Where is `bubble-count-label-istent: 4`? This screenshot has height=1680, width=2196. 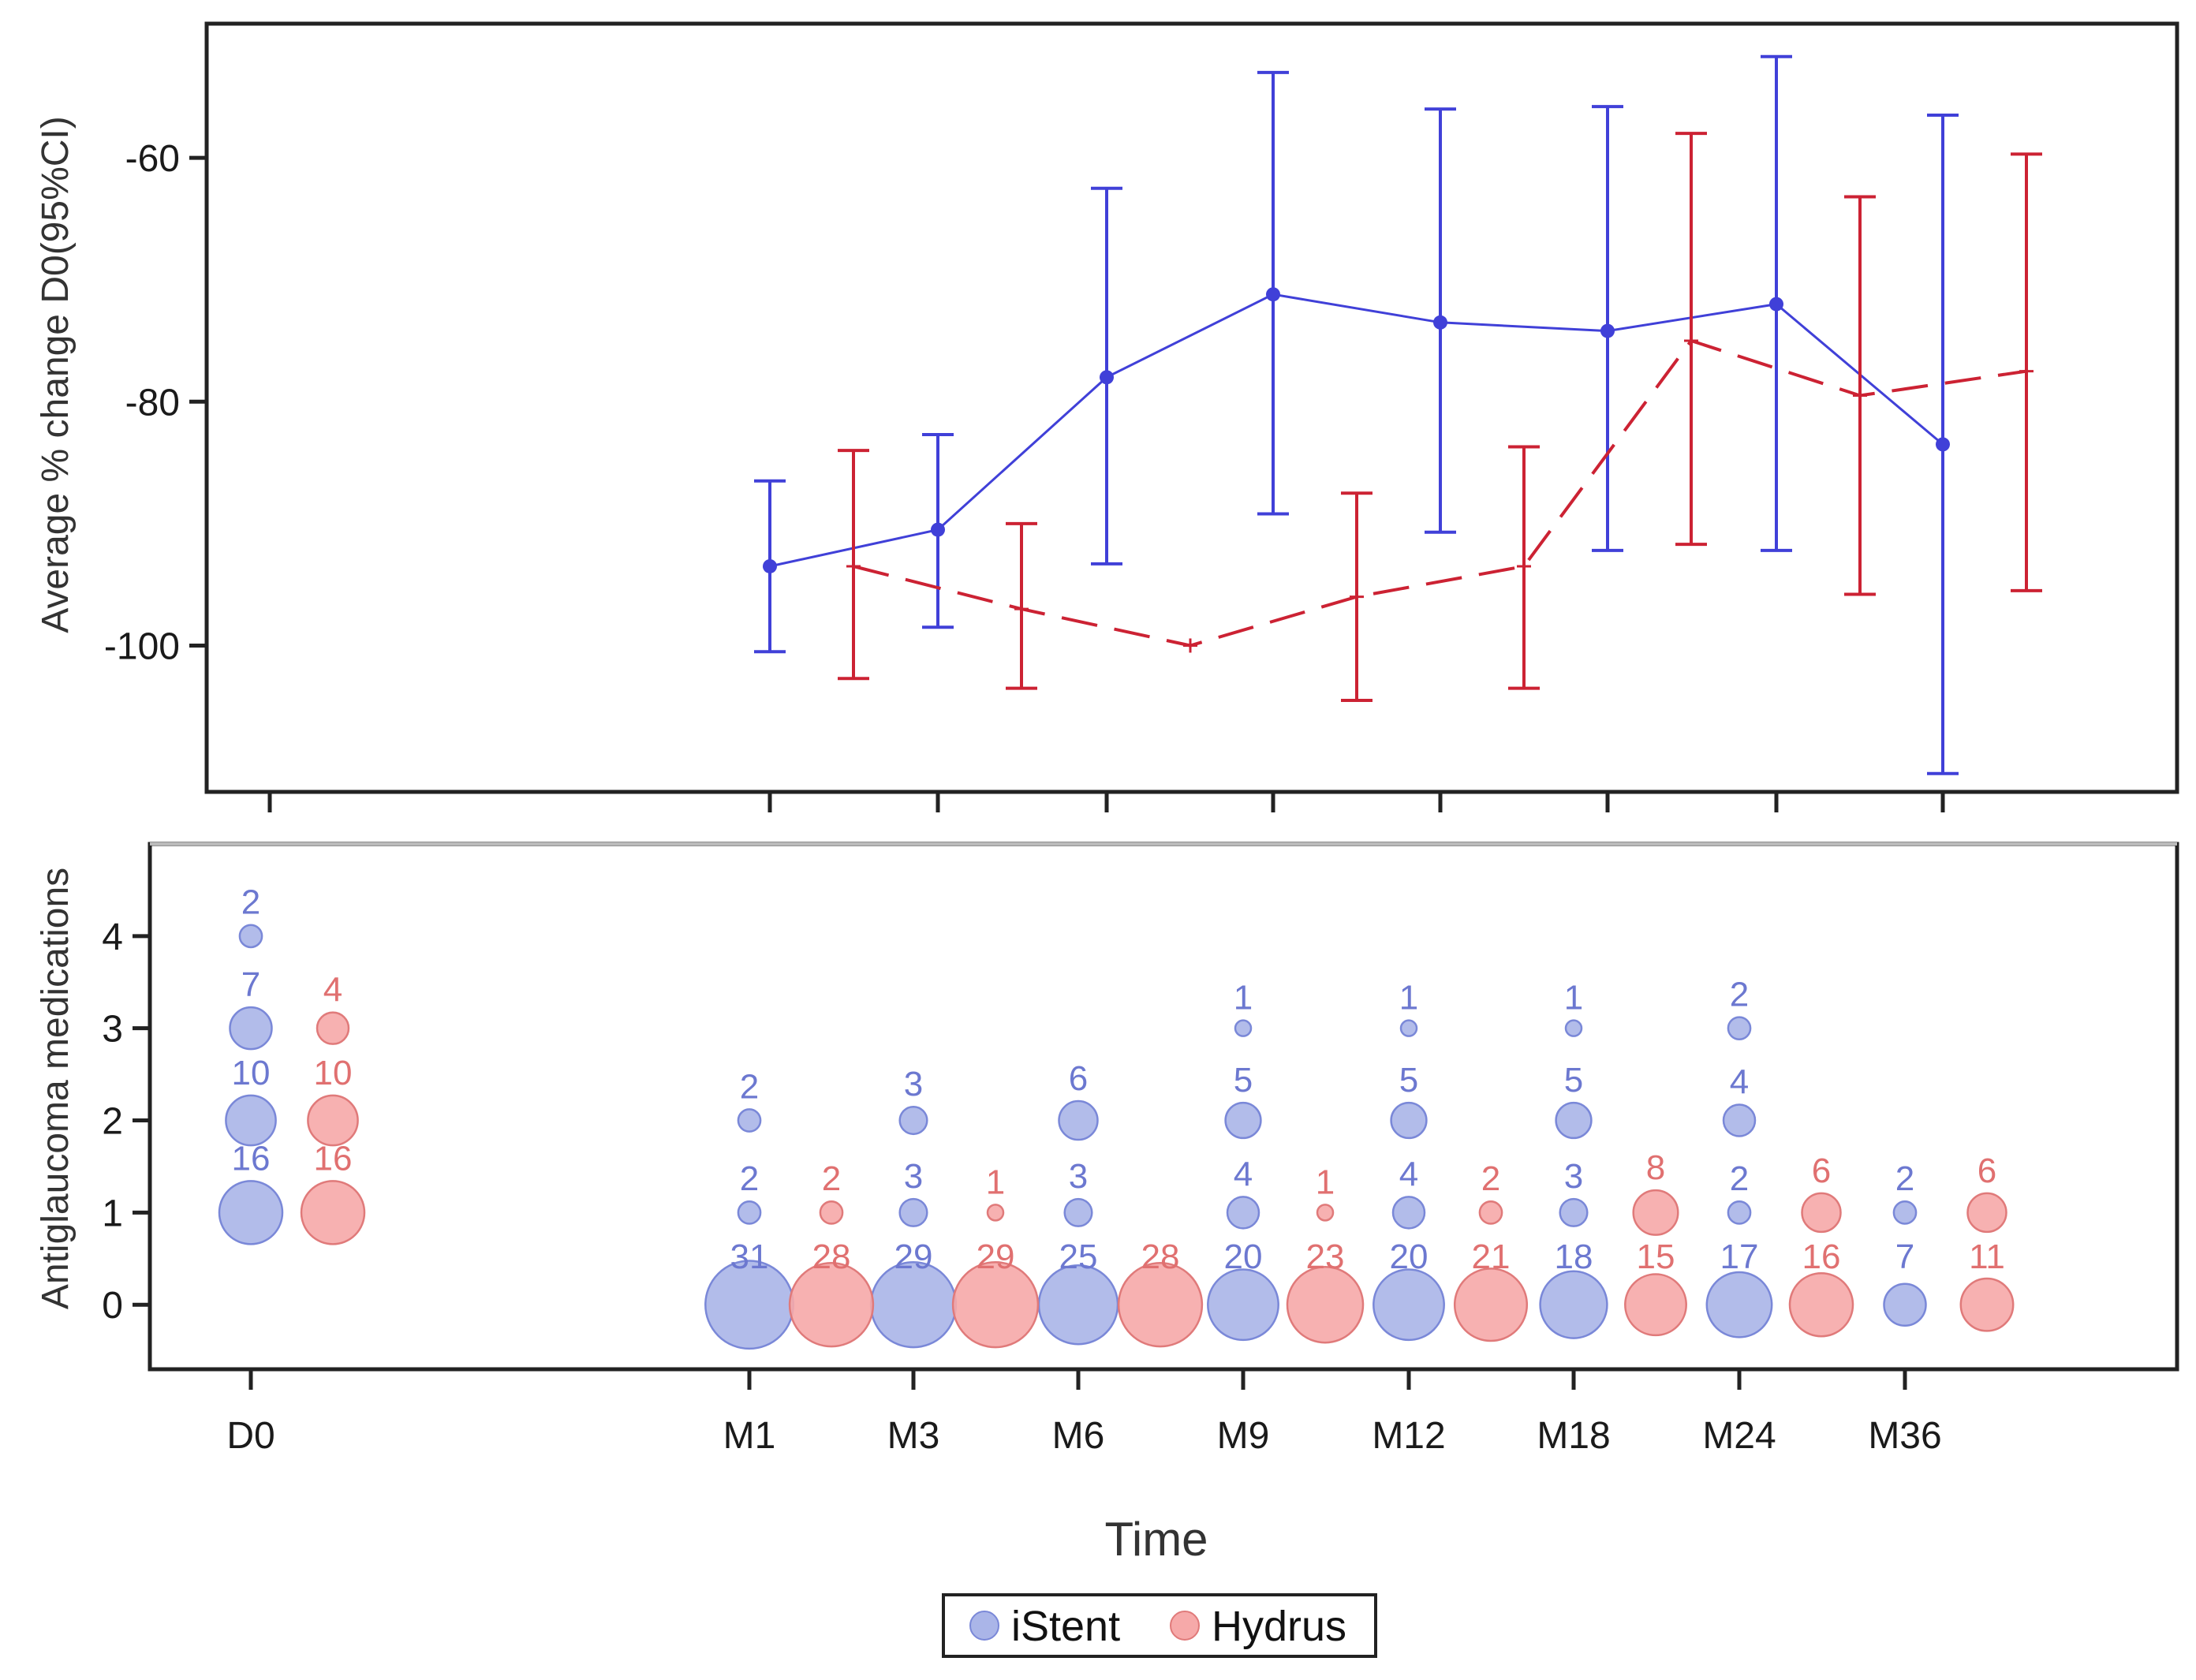
bubble-count-label-istent: 4 is located at coordinates (1740, 1082).